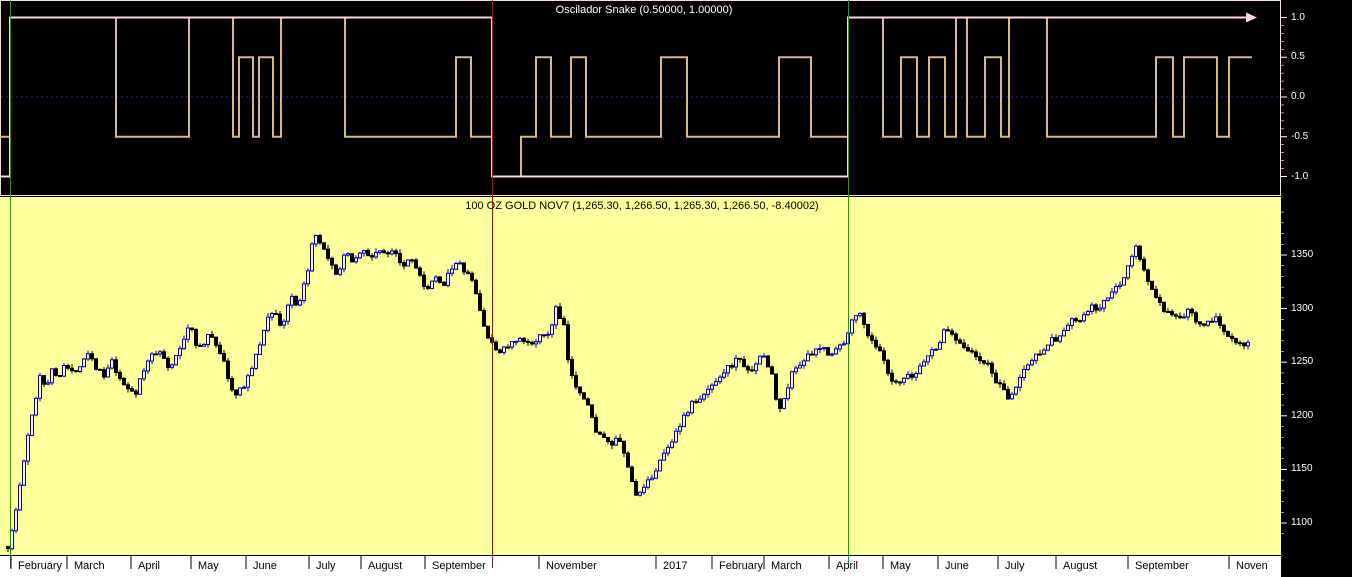  Describe the element at coordinates (1302, 308) in the screenshot. I see `price-axis-label: 1300` at that location.